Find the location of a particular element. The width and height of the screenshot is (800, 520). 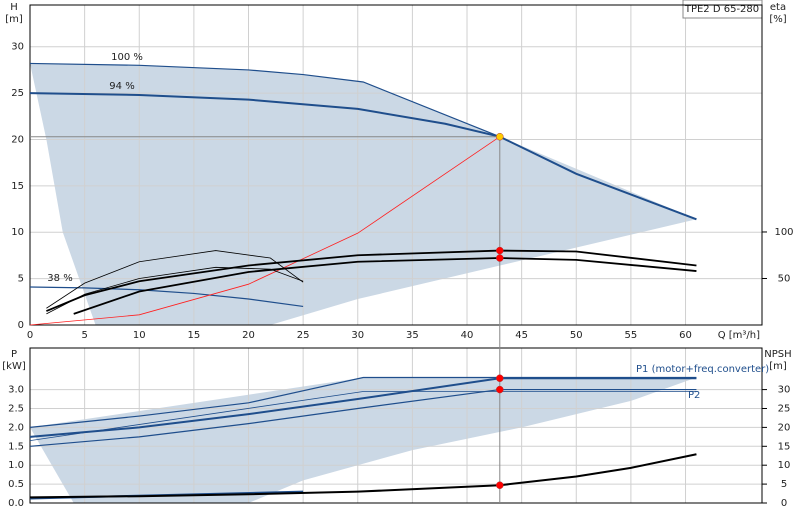

x-tick-label: 15 is located at coordinates (194, 335).